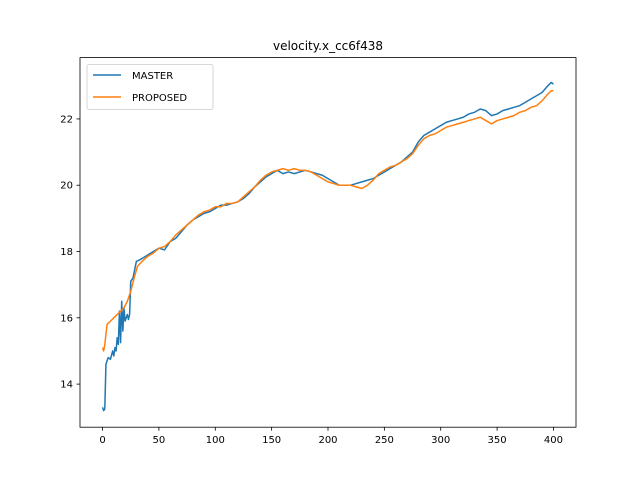 The height and width of the screenshot is (480, 640). Describe the element at coordinates (159, 98) in the screenshot. I see `legend-label-proposed: PROPOSED` at that location.